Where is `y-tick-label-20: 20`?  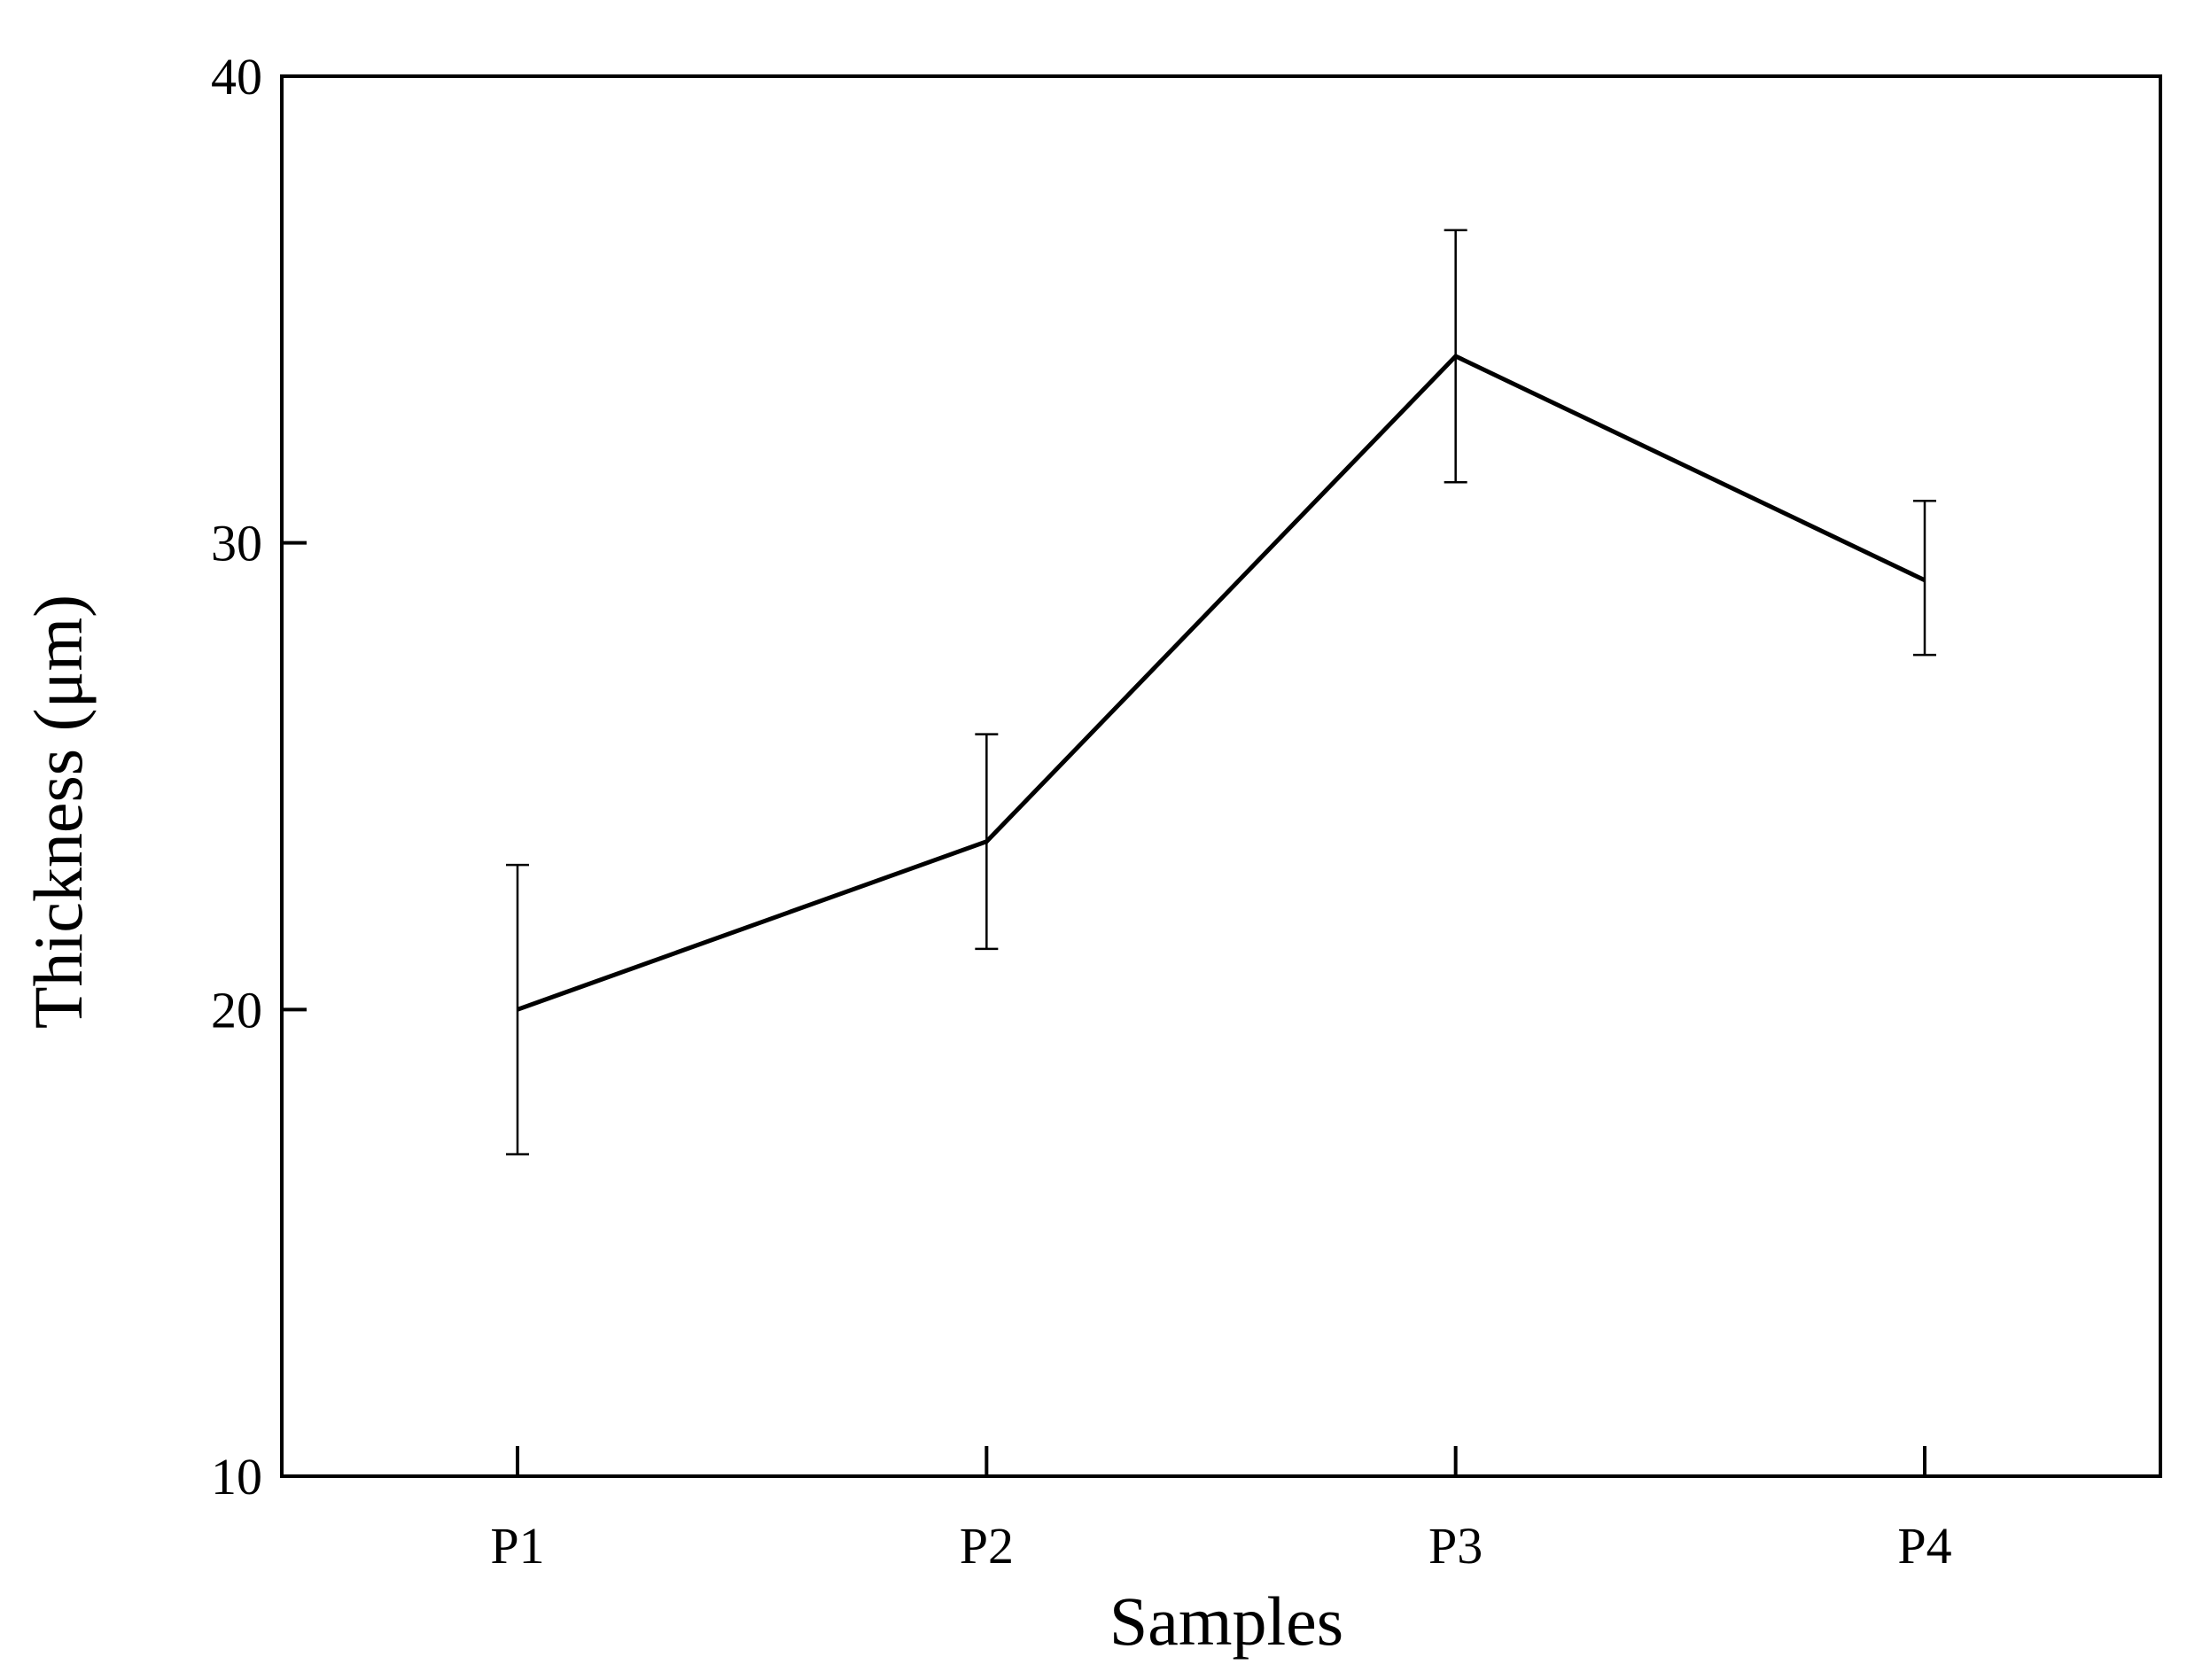
y-tick-label-20: 20 is located at coordinates (236, 1009).